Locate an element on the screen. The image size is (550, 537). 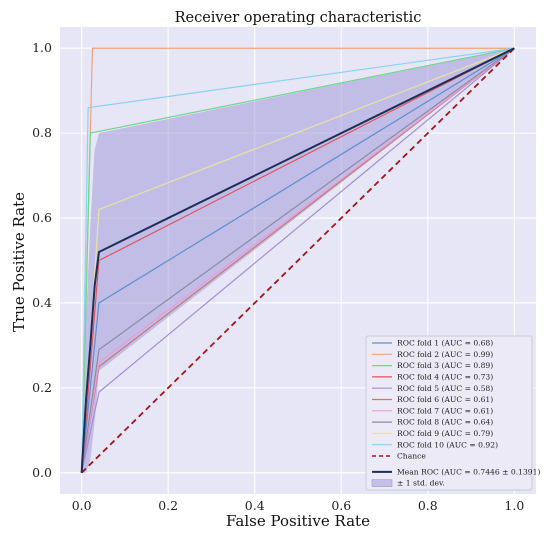
legend-fold-9-label: ROC fold 9 (AUC = 0.79) is located at coordinates (445, 433).